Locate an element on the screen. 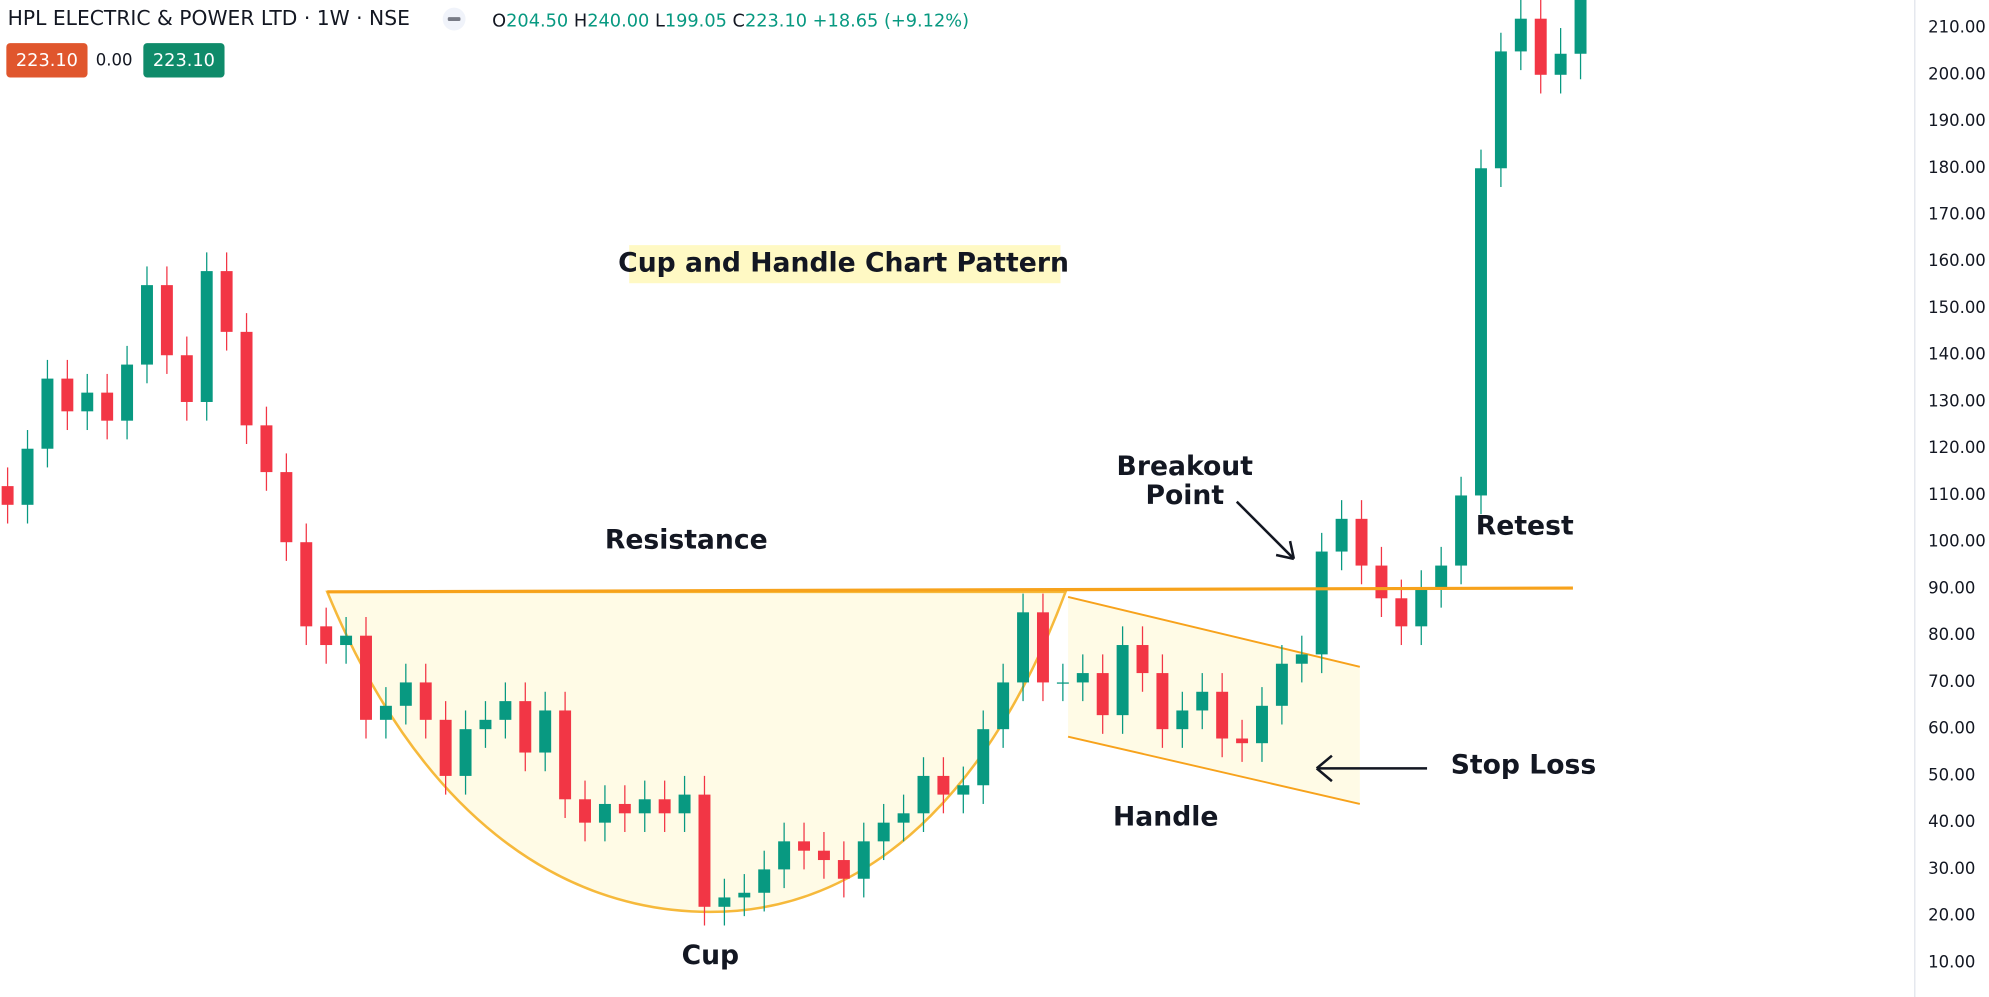 This screenshot has width=1989, height=997. annotation: Stop Loss is located at coordinates (1523, 764).